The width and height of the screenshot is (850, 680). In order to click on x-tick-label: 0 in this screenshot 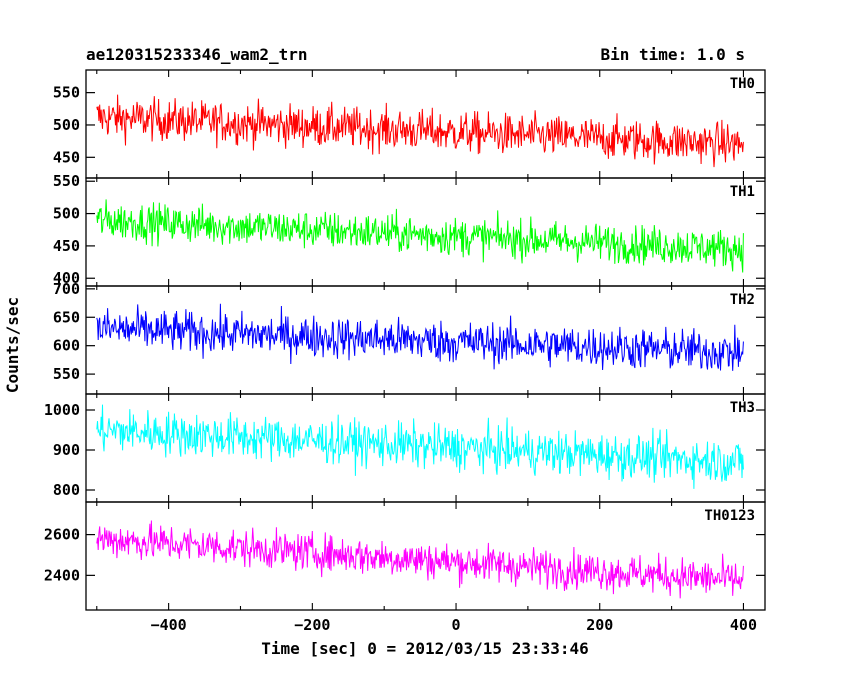, I will do `click(456, 625)`.